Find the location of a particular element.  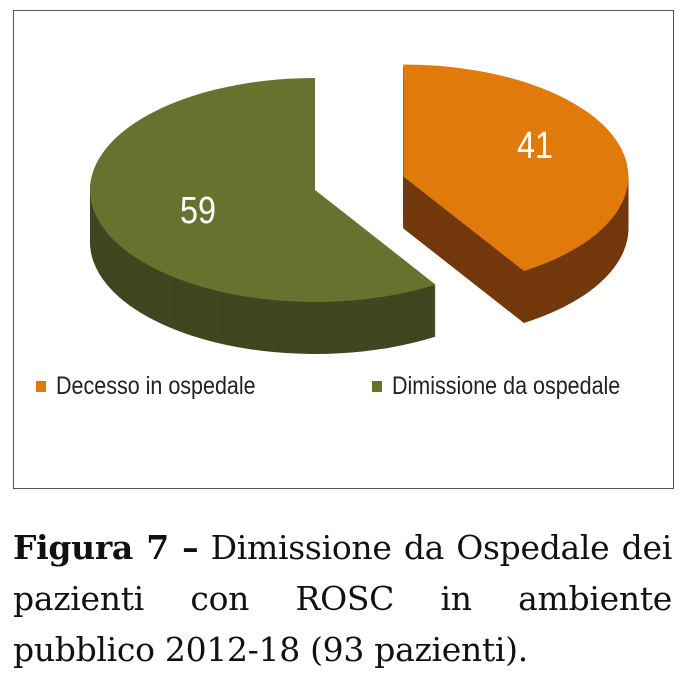

pie-slice-decesso is located at coordinates (516, 194).